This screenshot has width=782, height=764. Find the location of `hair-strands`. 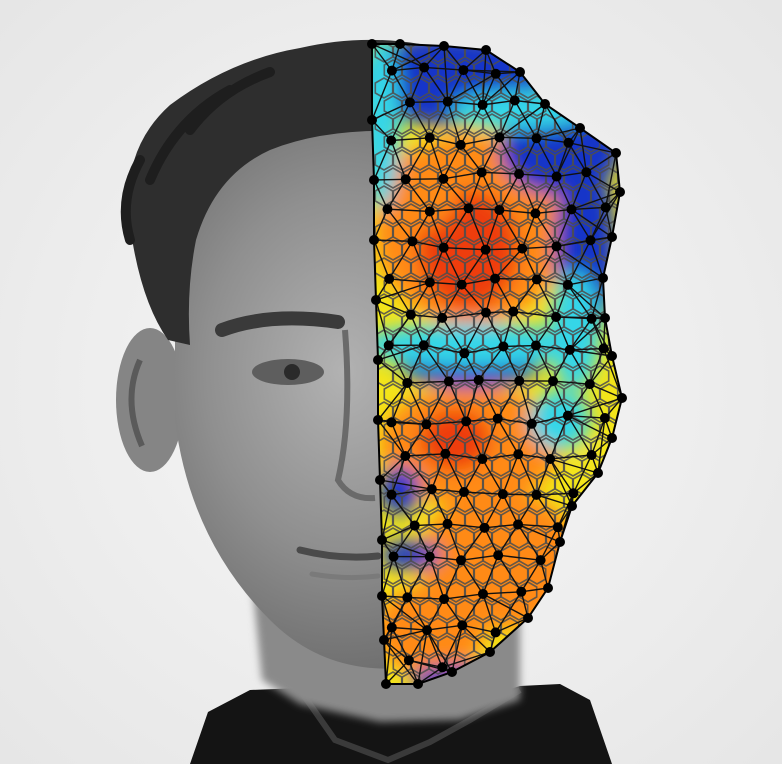

hair-strands is located at coordinates (197, 156).